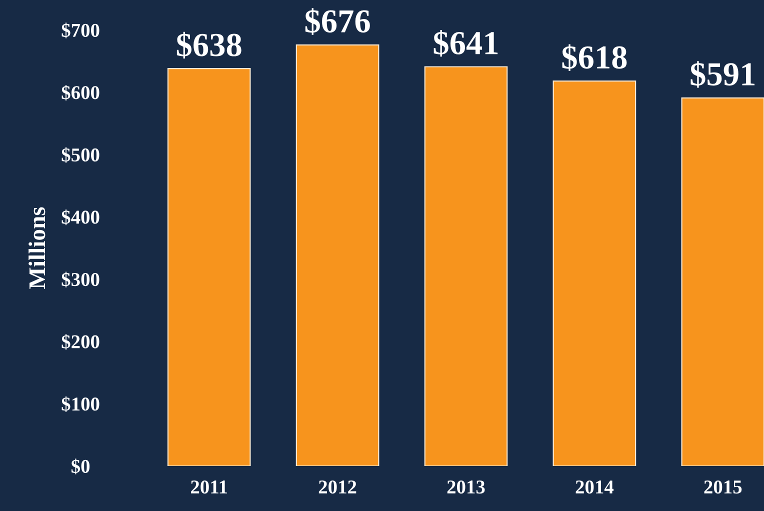 The height and width of the screenshot is (511, 764). I want to click on data-label: $618, so click(594, 57).